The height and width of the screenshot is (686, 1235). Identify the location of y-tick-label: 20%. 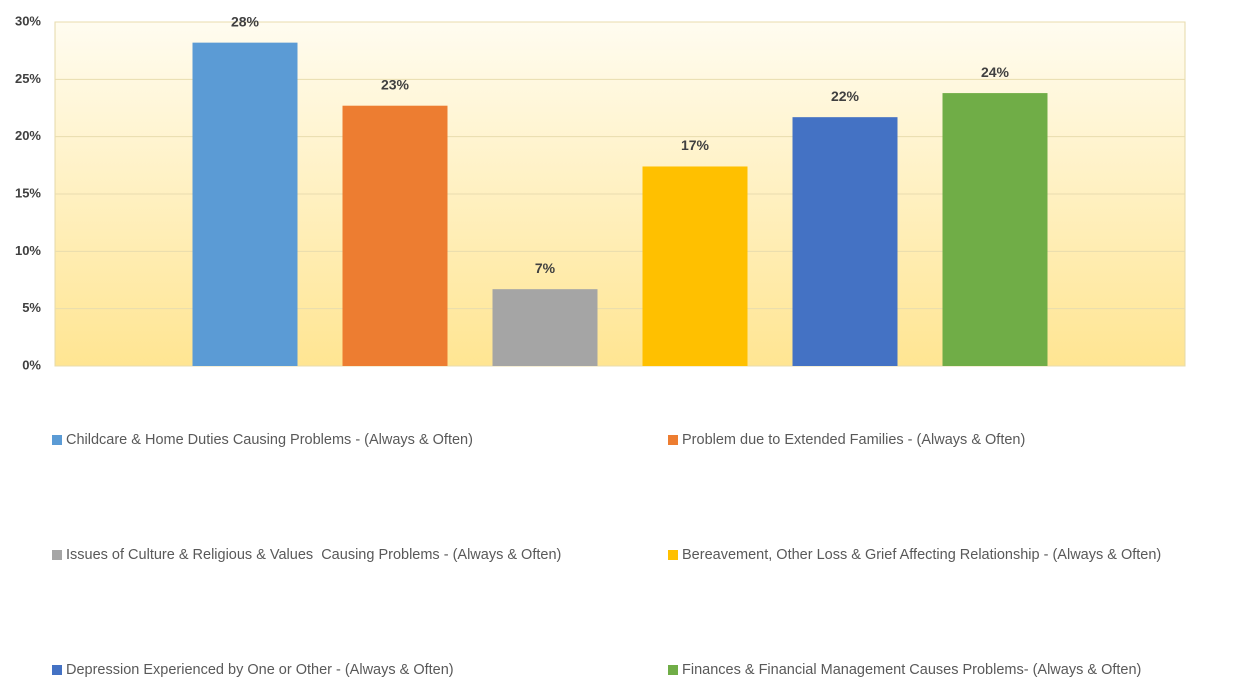
(28, 135).